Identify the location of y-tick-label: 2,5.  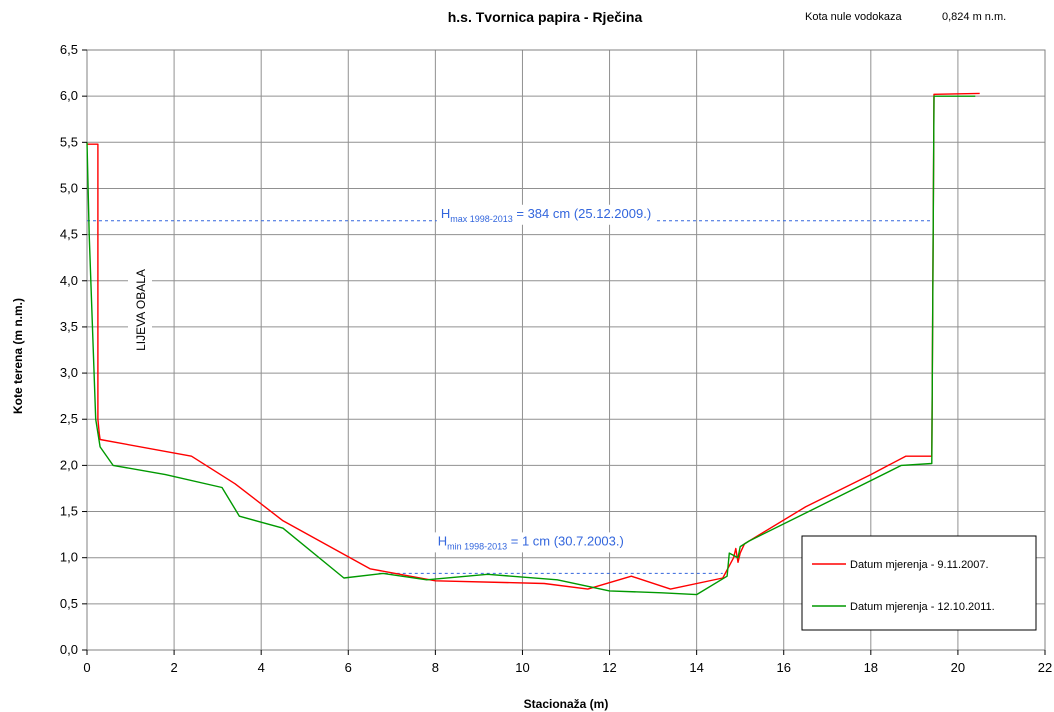
(69, 418).